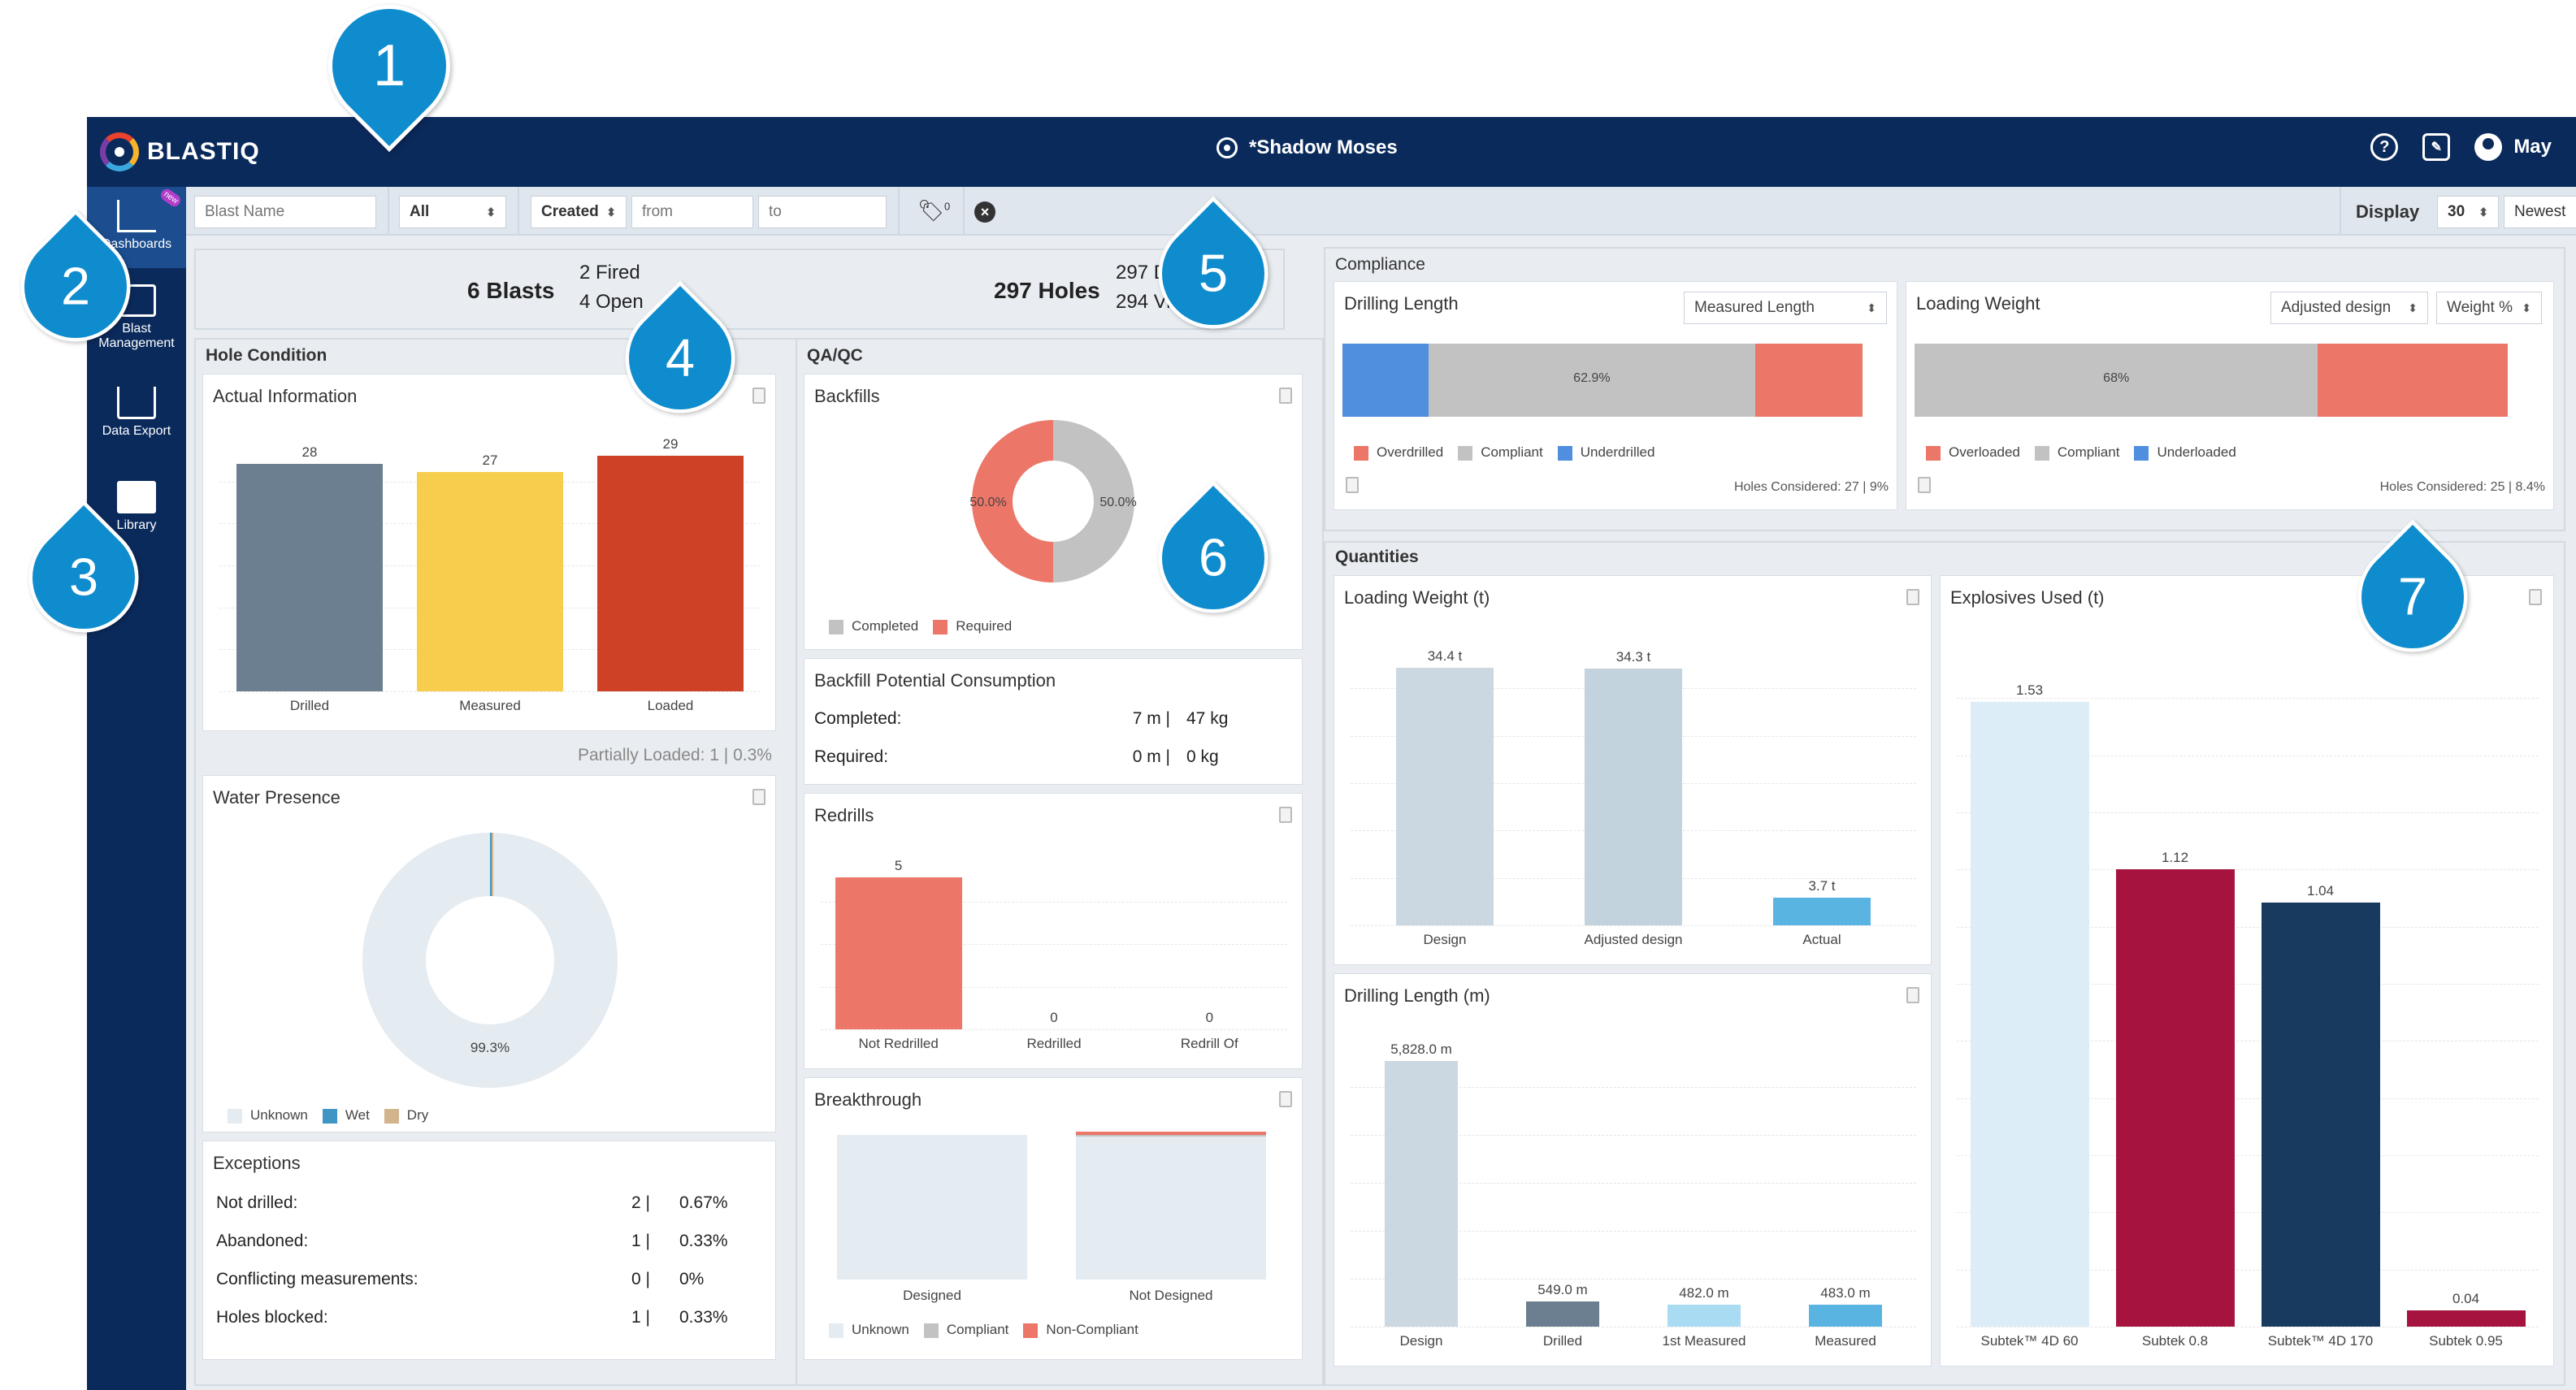  Describe the element at coordinates (2466, 1341) in the screenshot. I see `bar-category-label: Subtek 0.95` at that location.